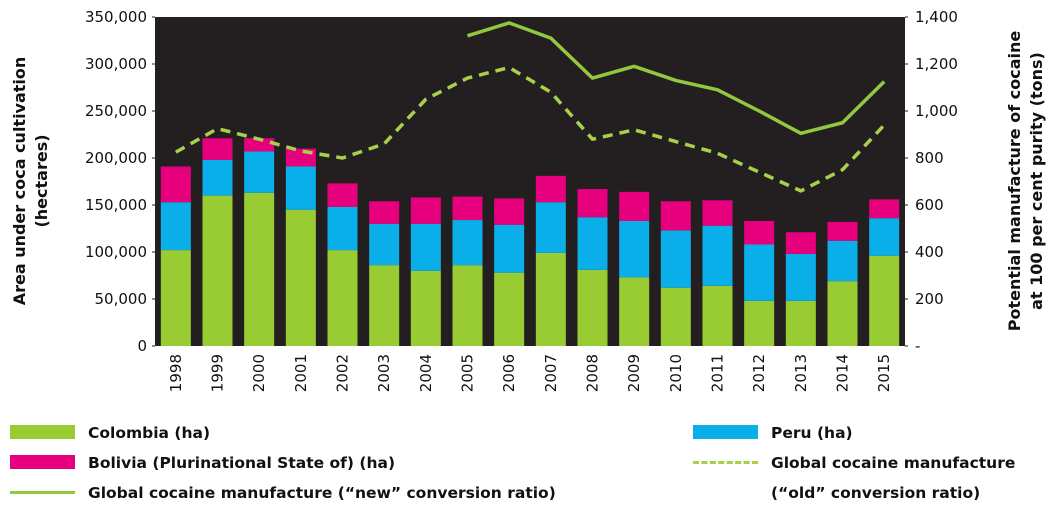 The image size is (1056, 508). I want to click on x-tick-label: 1999, so click(218, 373).